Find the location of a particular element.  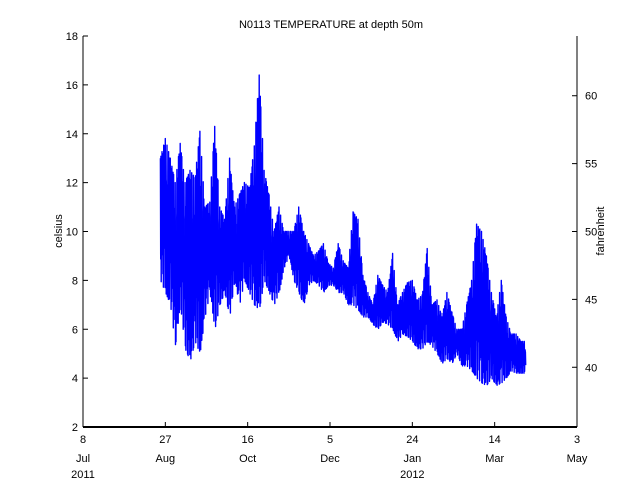

x-tick-day: 24 is located at coordinates (412, 440).